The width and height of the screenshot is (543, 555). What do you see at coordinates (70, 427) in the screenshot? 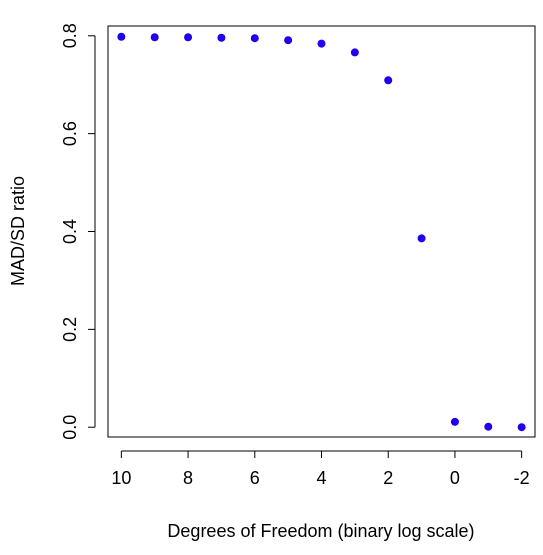
I see `y-tick-label: 0.0` at bounding box center [70, 427].